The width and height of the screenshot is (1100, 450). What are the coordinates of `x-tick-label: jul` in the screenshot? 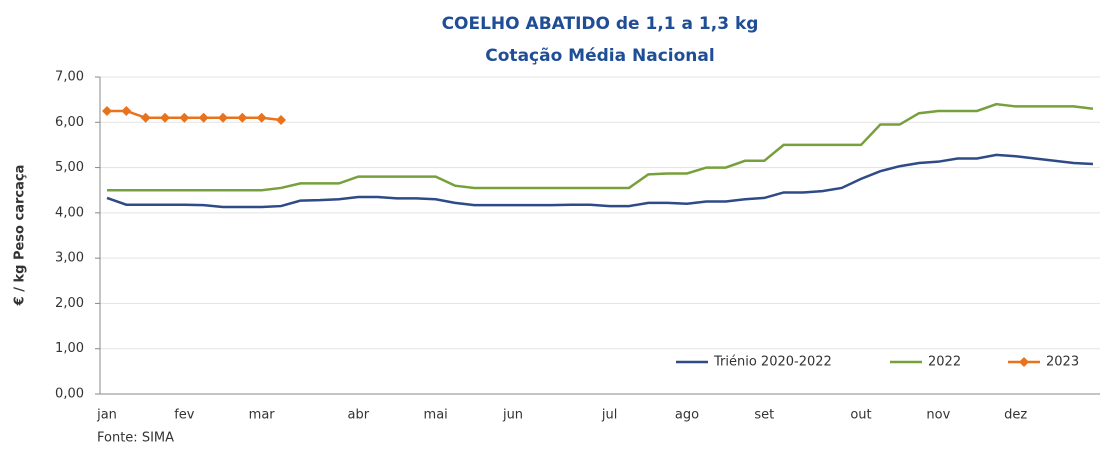 It's located at (609, 415).